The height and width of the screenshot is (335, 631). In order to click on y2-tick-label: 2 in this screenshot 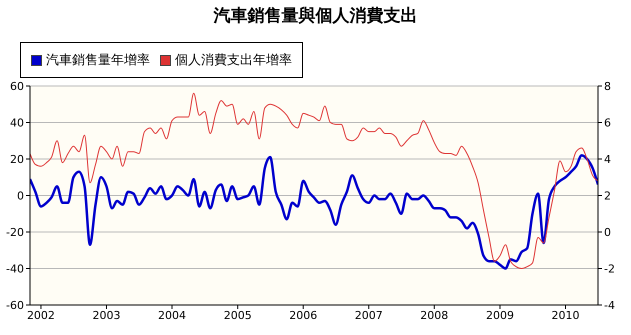, I will do `click(607, 195)`.